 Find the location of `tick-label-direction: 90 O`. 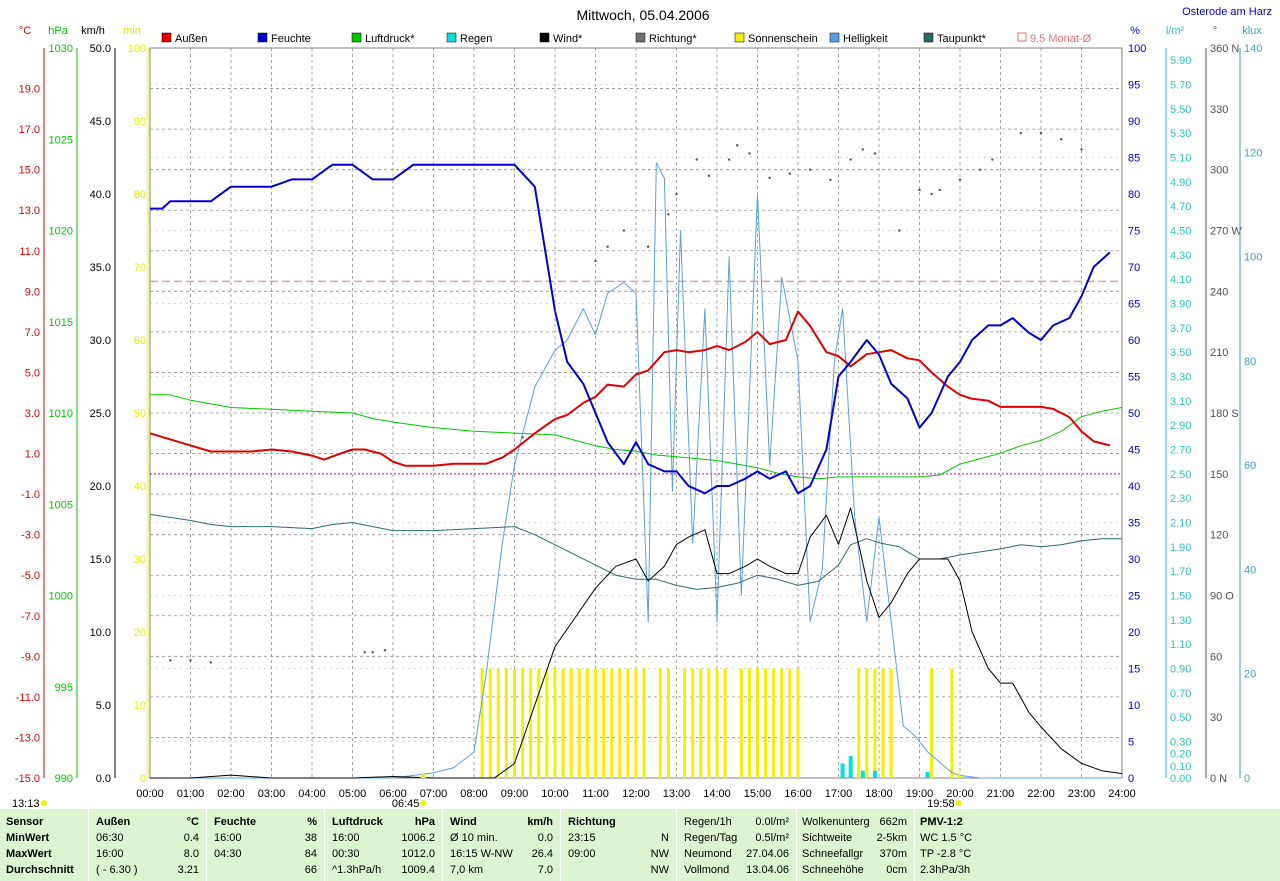

tick-label-direction: 90 O is located at coordinates (1222, 597).